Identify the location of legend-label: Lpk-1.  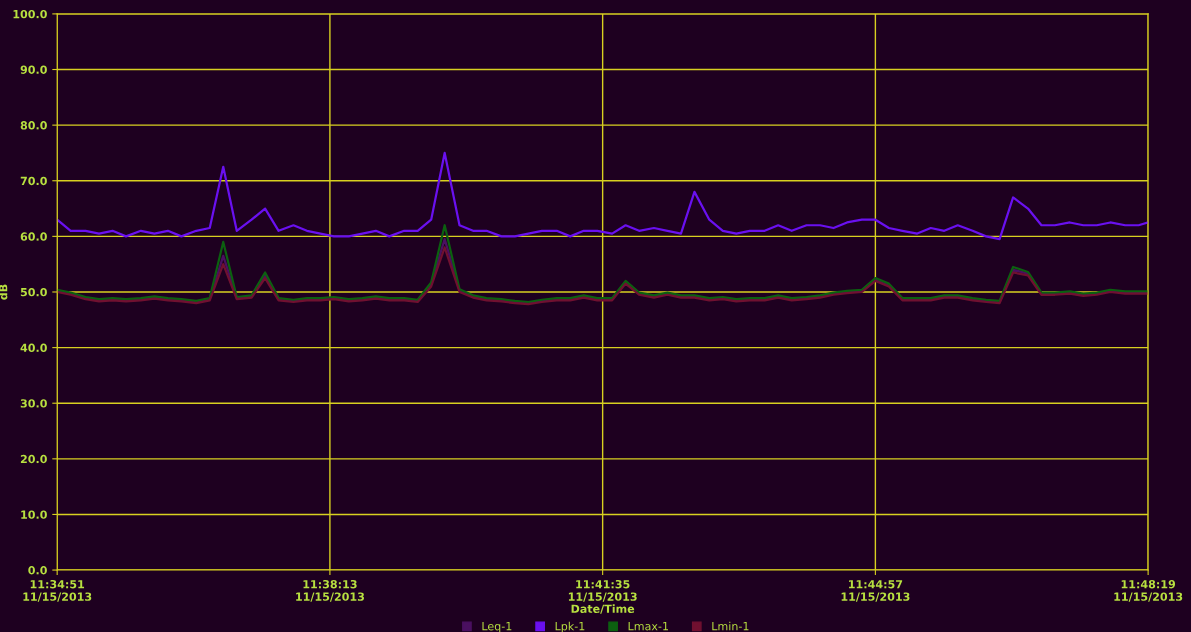
(570, 626).